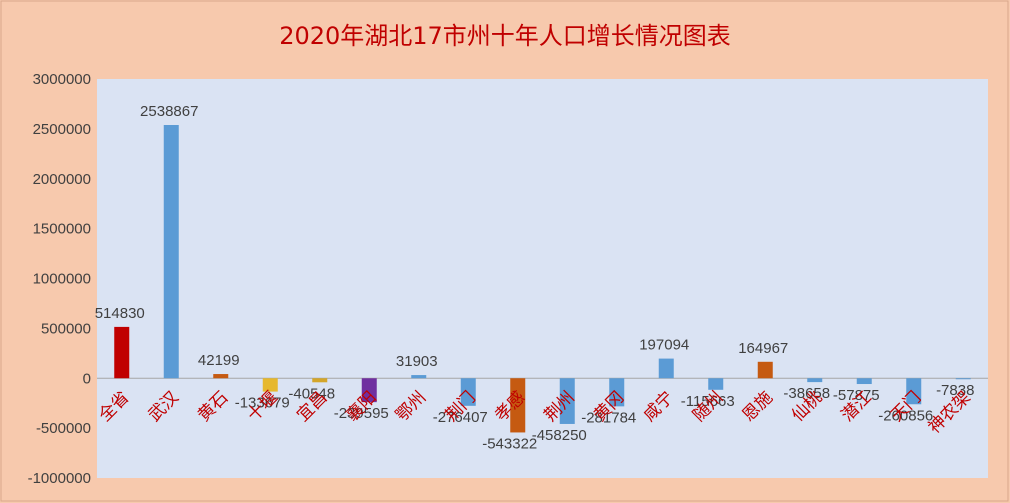  Describe the element at coordinates (608, 417) in the screenshot. I see `data-label: -281784` at that location.